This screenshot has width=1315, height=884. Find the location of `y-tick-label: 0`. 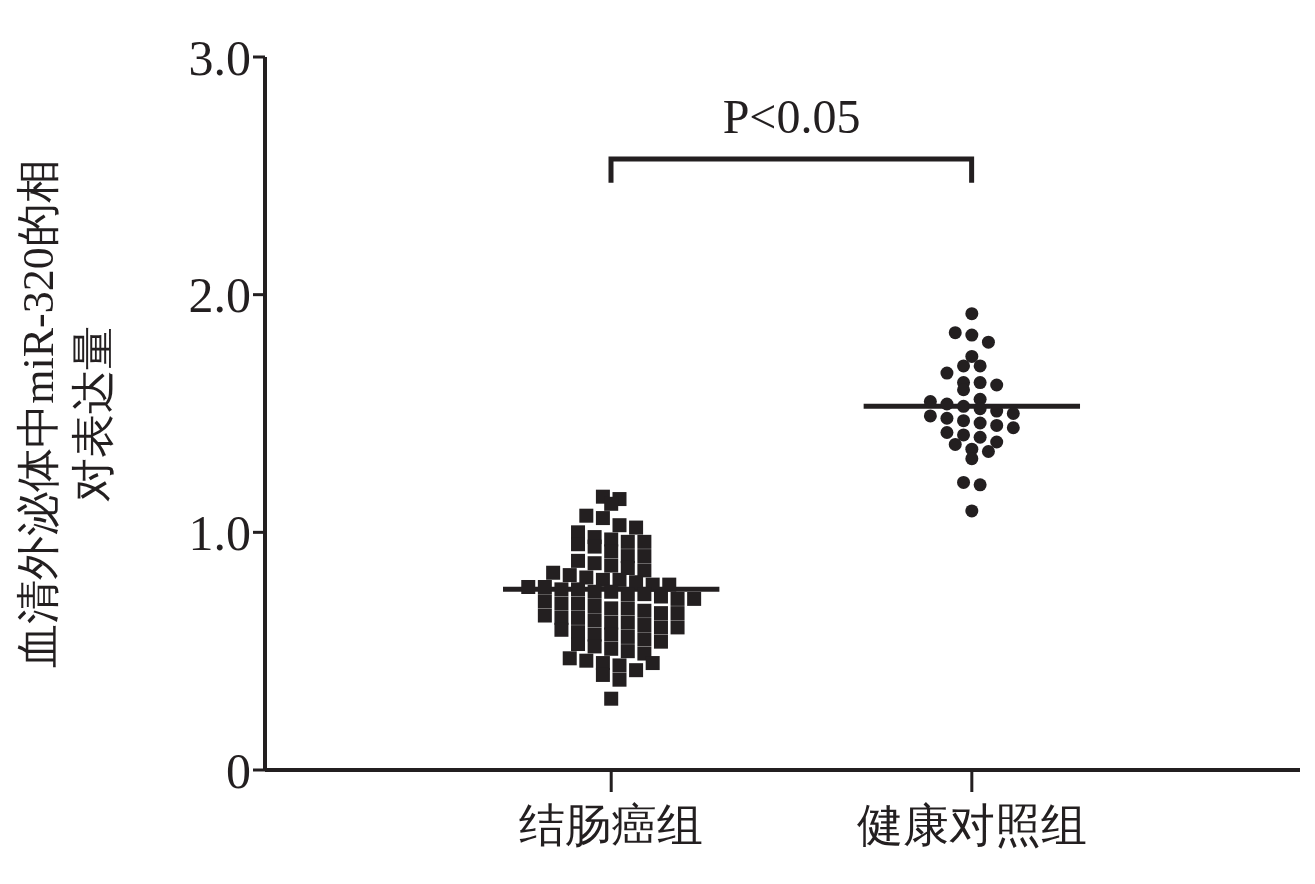

y-tick-label: 0 is located at coordinates (238, 770).